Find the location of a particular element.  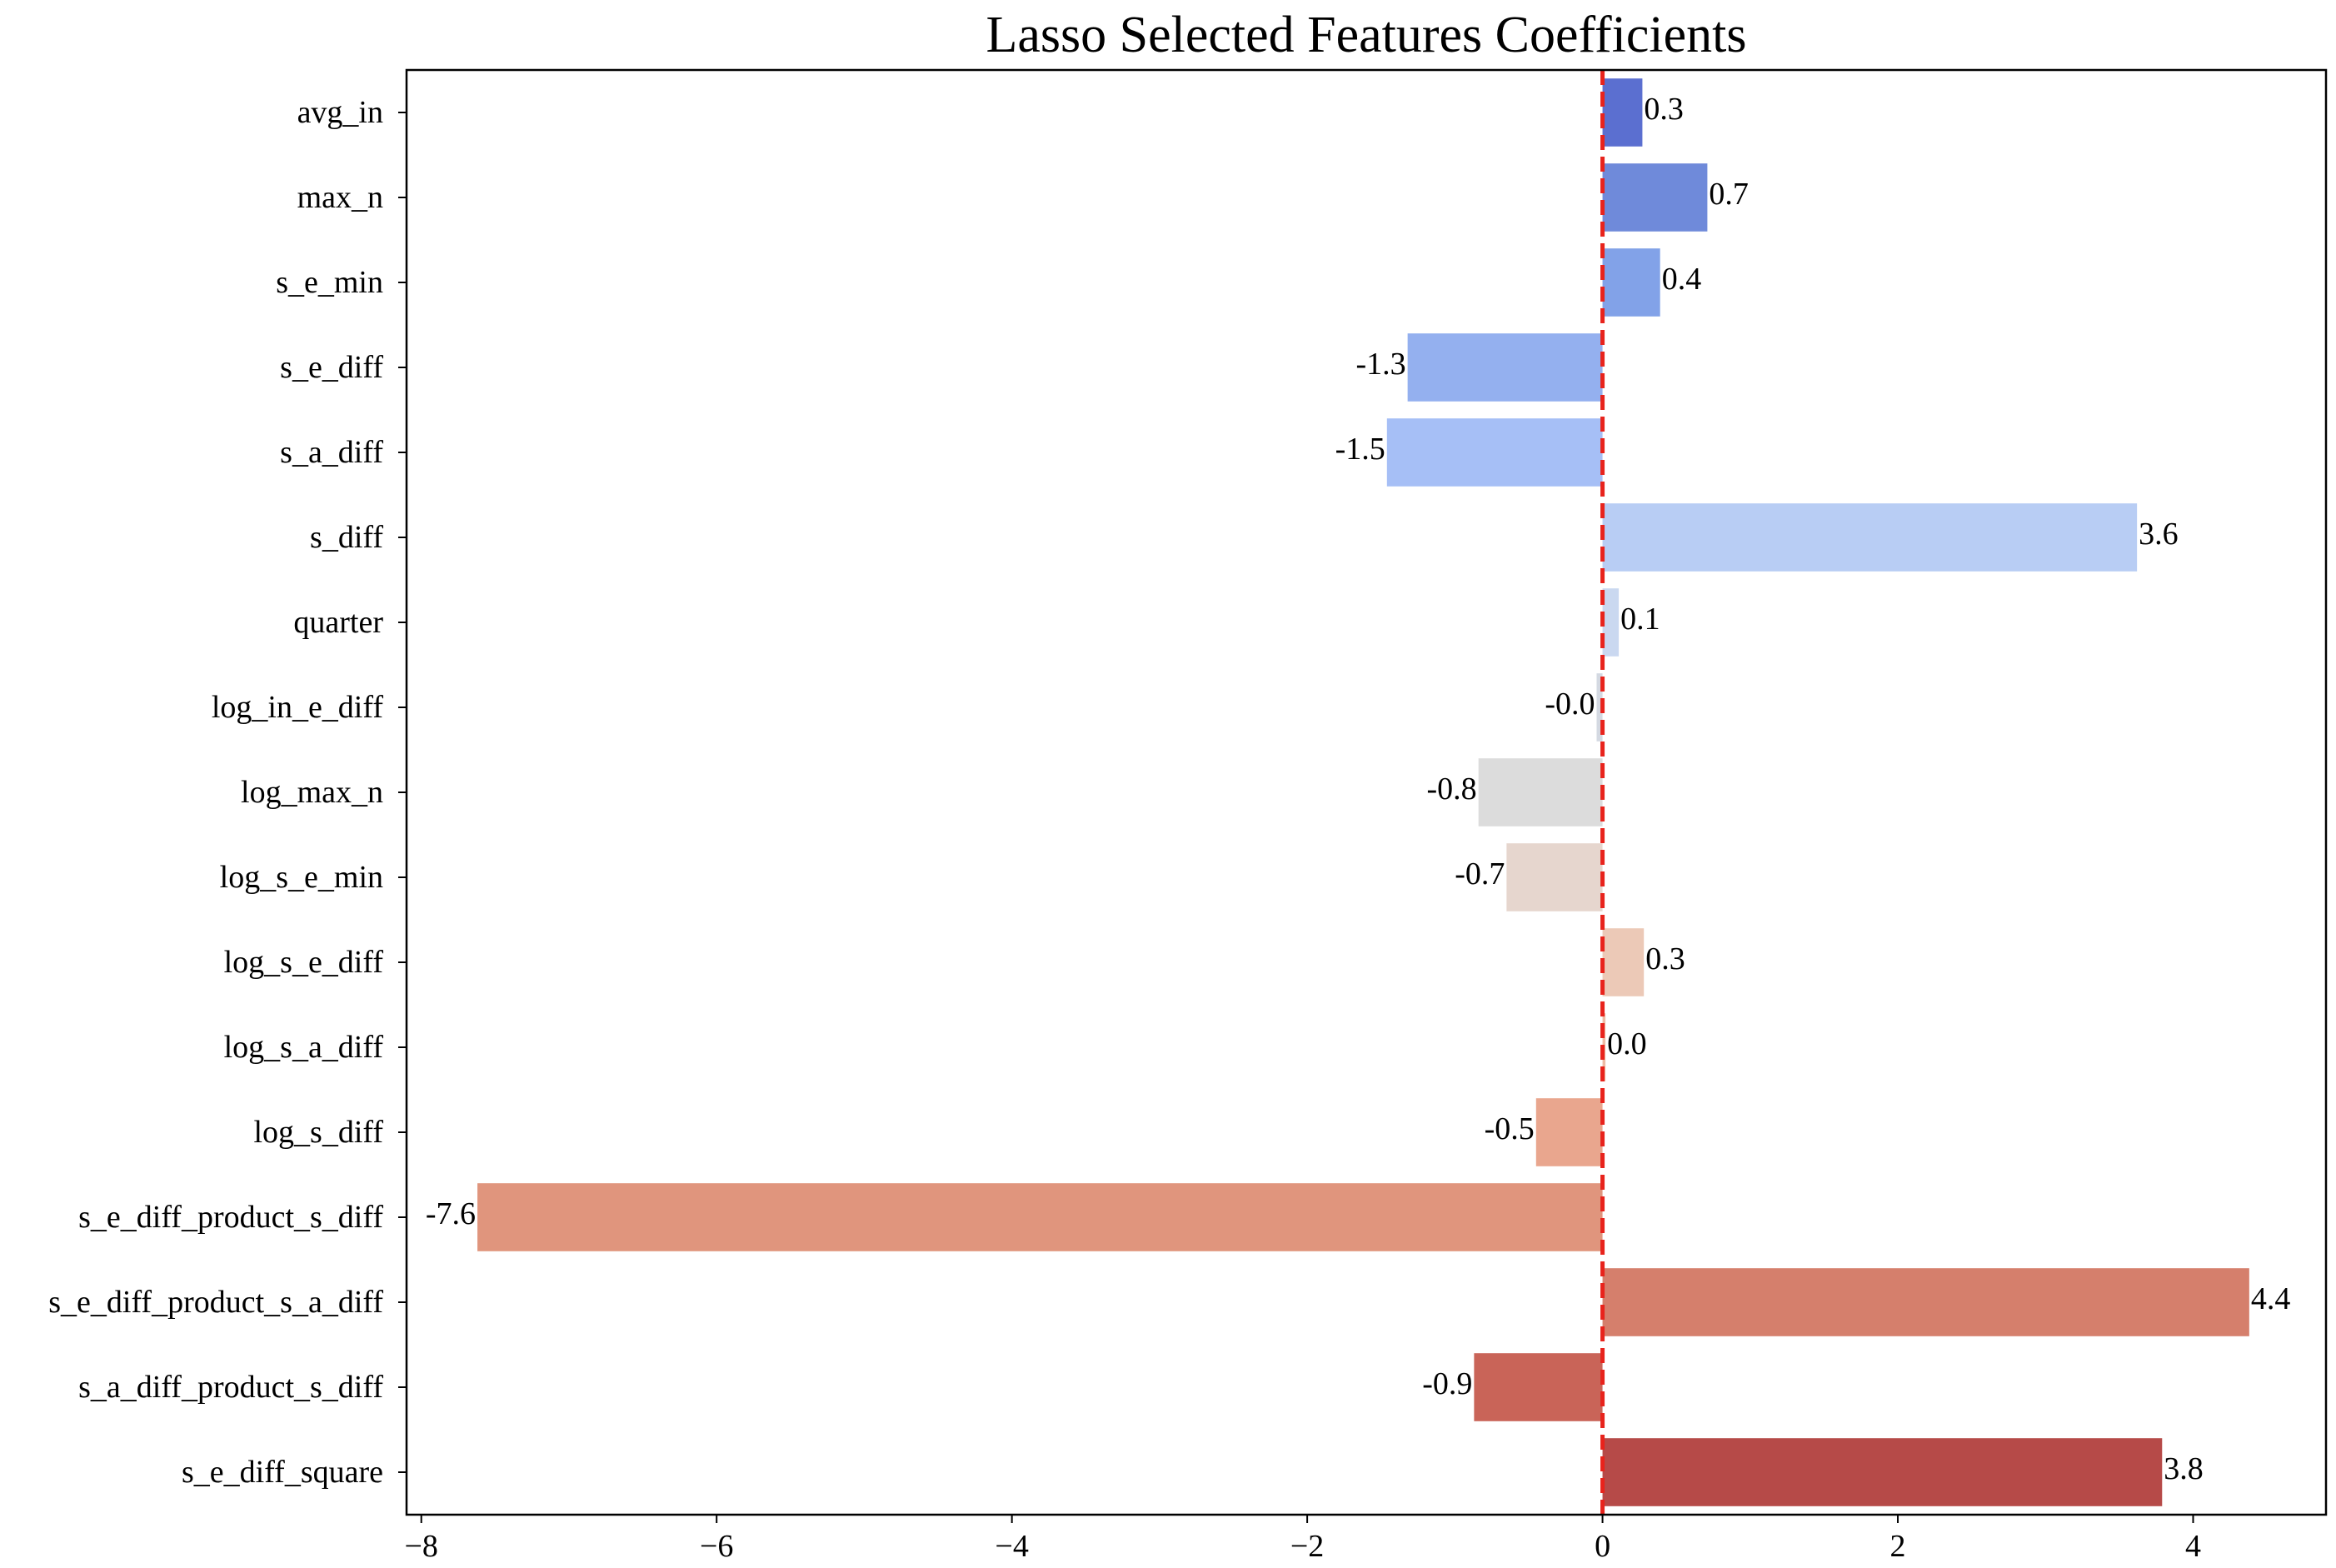

bar-log_s_e_diff is located at coordinates (1623, 962).